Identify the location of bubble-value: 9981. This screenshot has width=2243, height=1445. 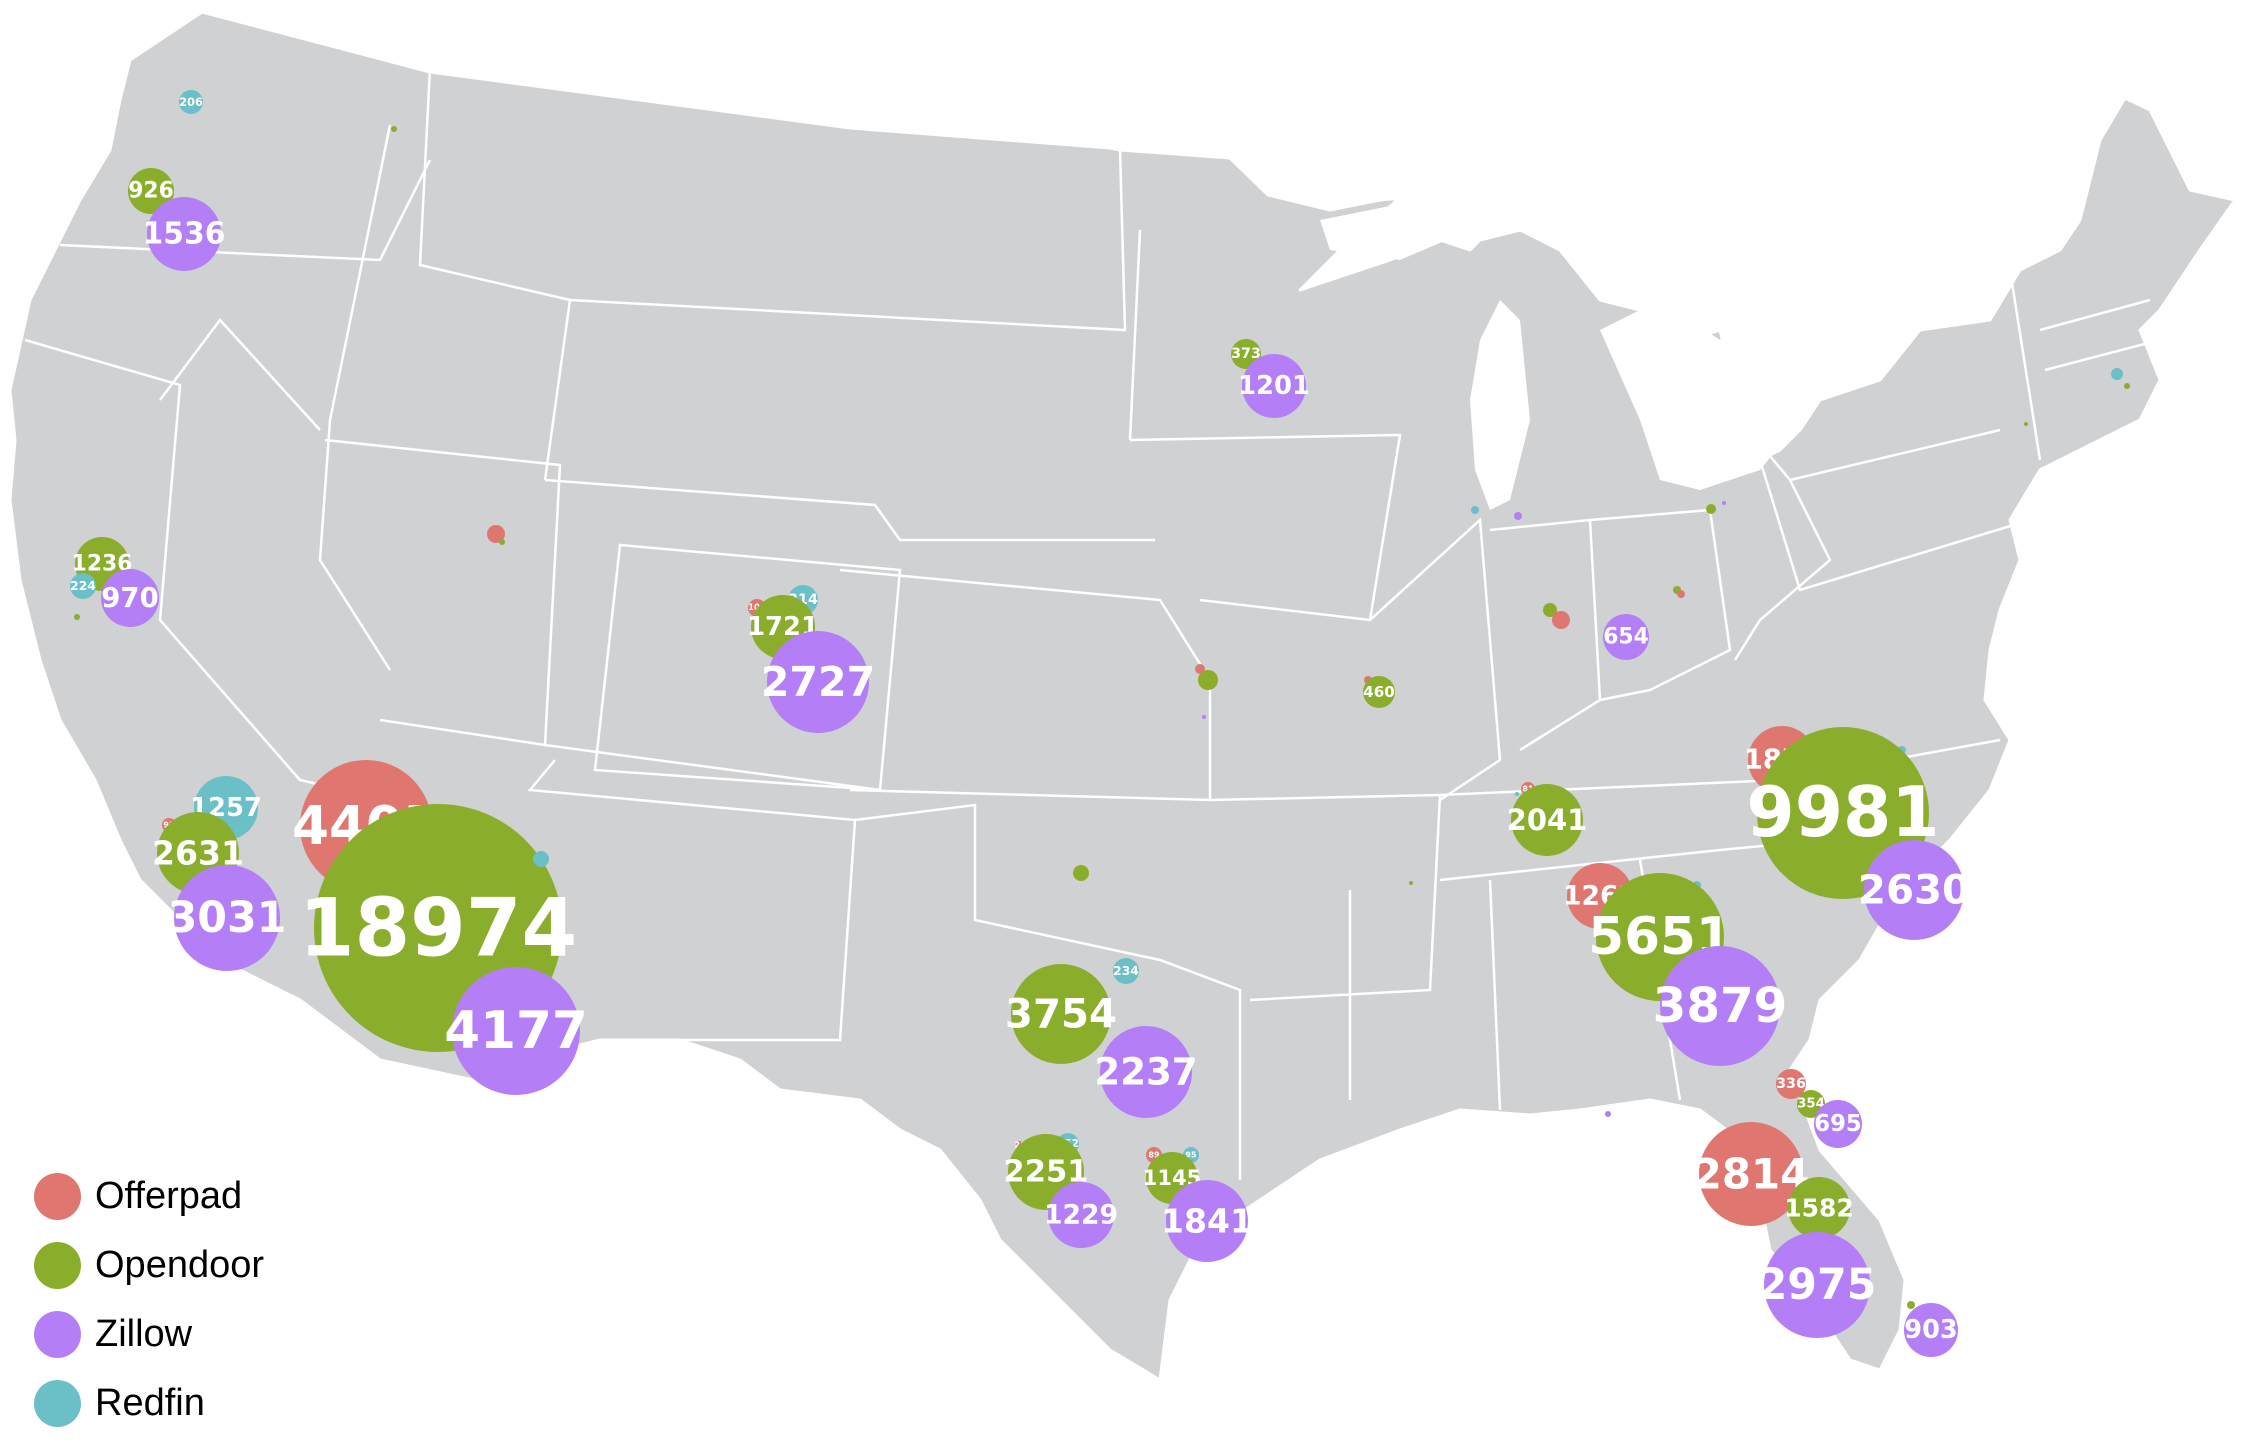
(1842, 813).